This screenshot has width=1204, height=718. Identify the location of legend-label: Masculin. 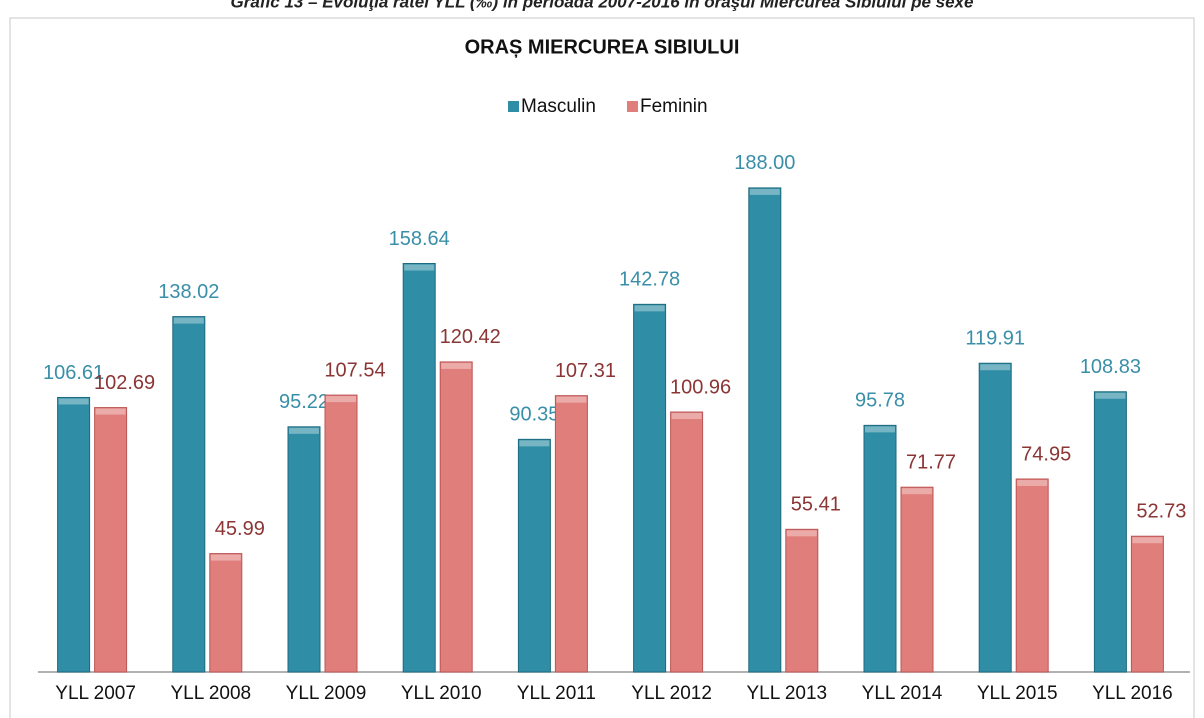
(558, 106).